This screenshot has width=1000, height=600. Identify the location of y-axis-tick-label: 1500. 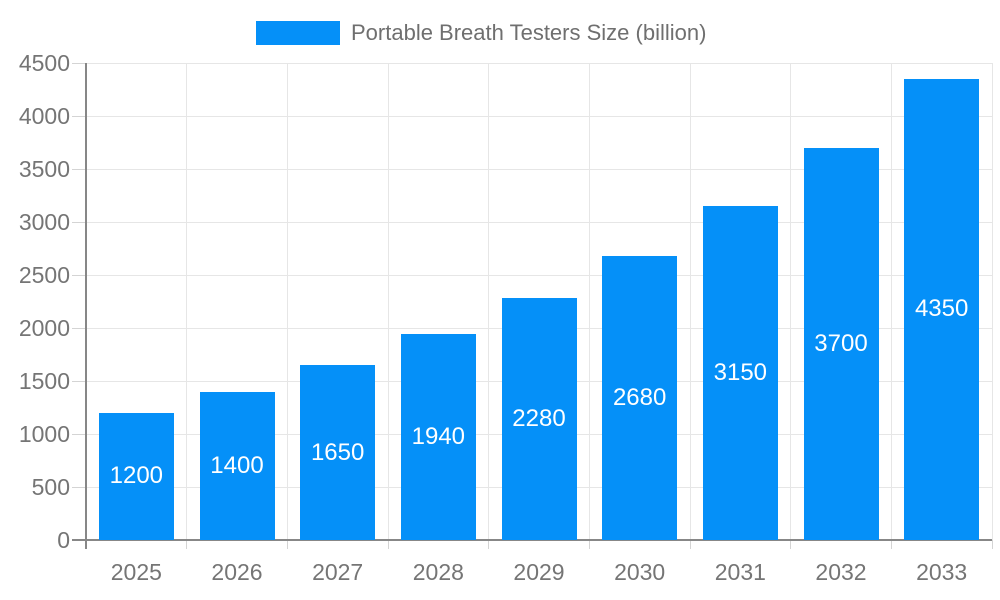
(44, 381).